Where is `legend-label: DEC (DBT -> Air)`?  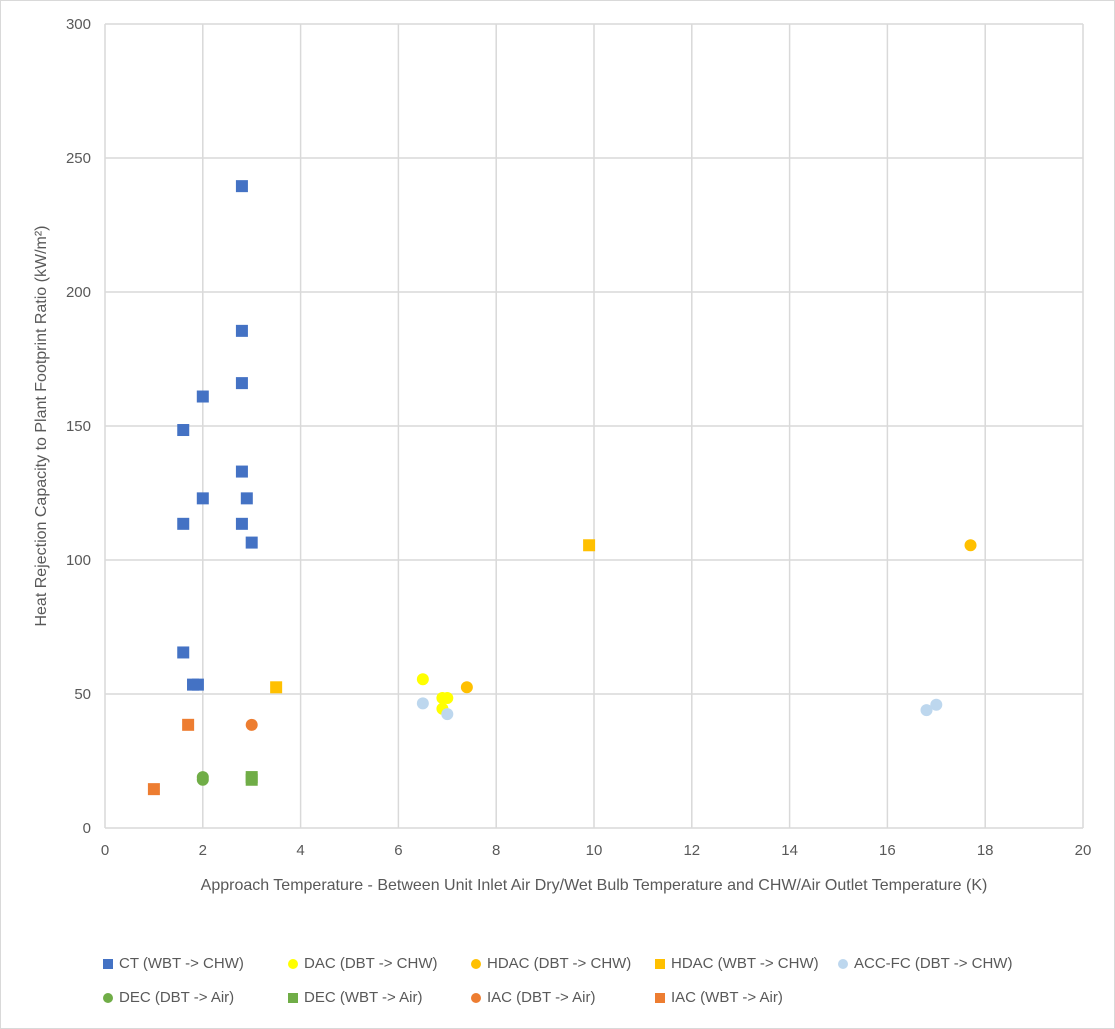 legend-label: DEC (DBT -> Air) is located at coordinates (177, 997).